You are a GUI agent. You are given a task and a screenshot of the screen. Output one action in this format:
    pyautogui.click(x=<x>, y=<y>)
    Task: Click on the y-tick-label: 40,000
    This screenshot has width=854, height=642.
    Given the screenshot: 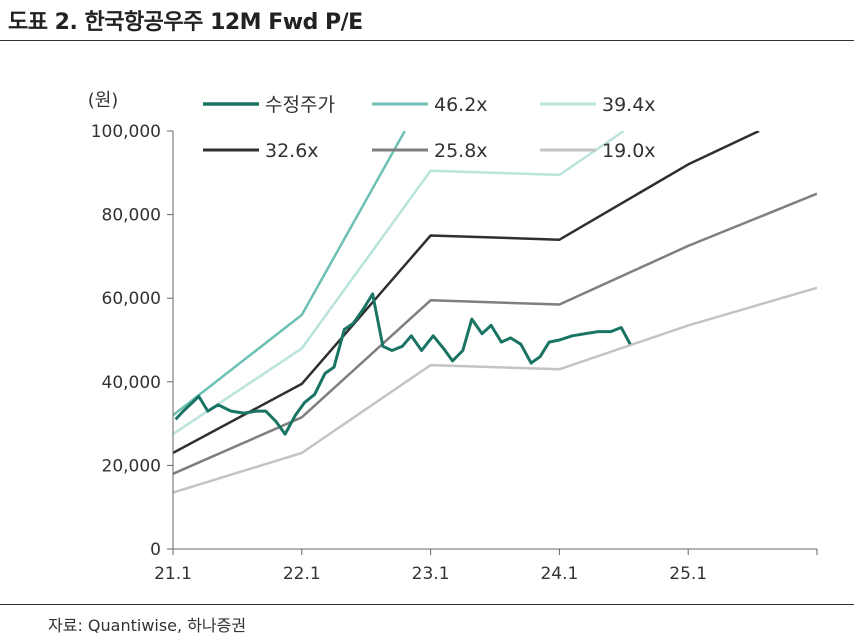 What is the action you would take?
    pyautogui.click(x=131, y=383)
    